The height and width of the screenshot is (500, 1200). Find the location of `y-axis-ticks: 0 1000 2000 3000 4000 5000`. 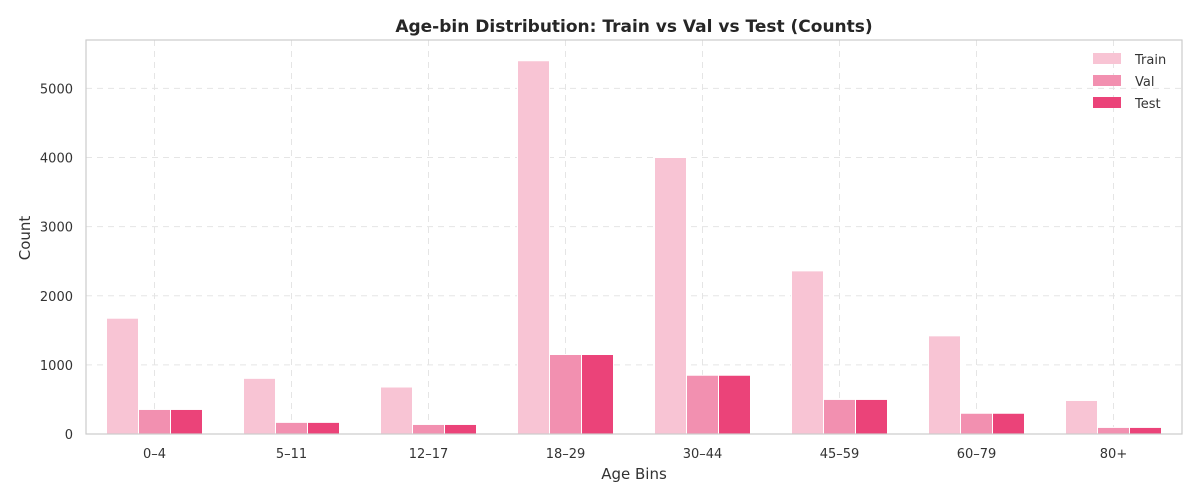

y-axis-ticks: 0 1000 2000 3000 4000 5000 is located at coordinates (56, 262).